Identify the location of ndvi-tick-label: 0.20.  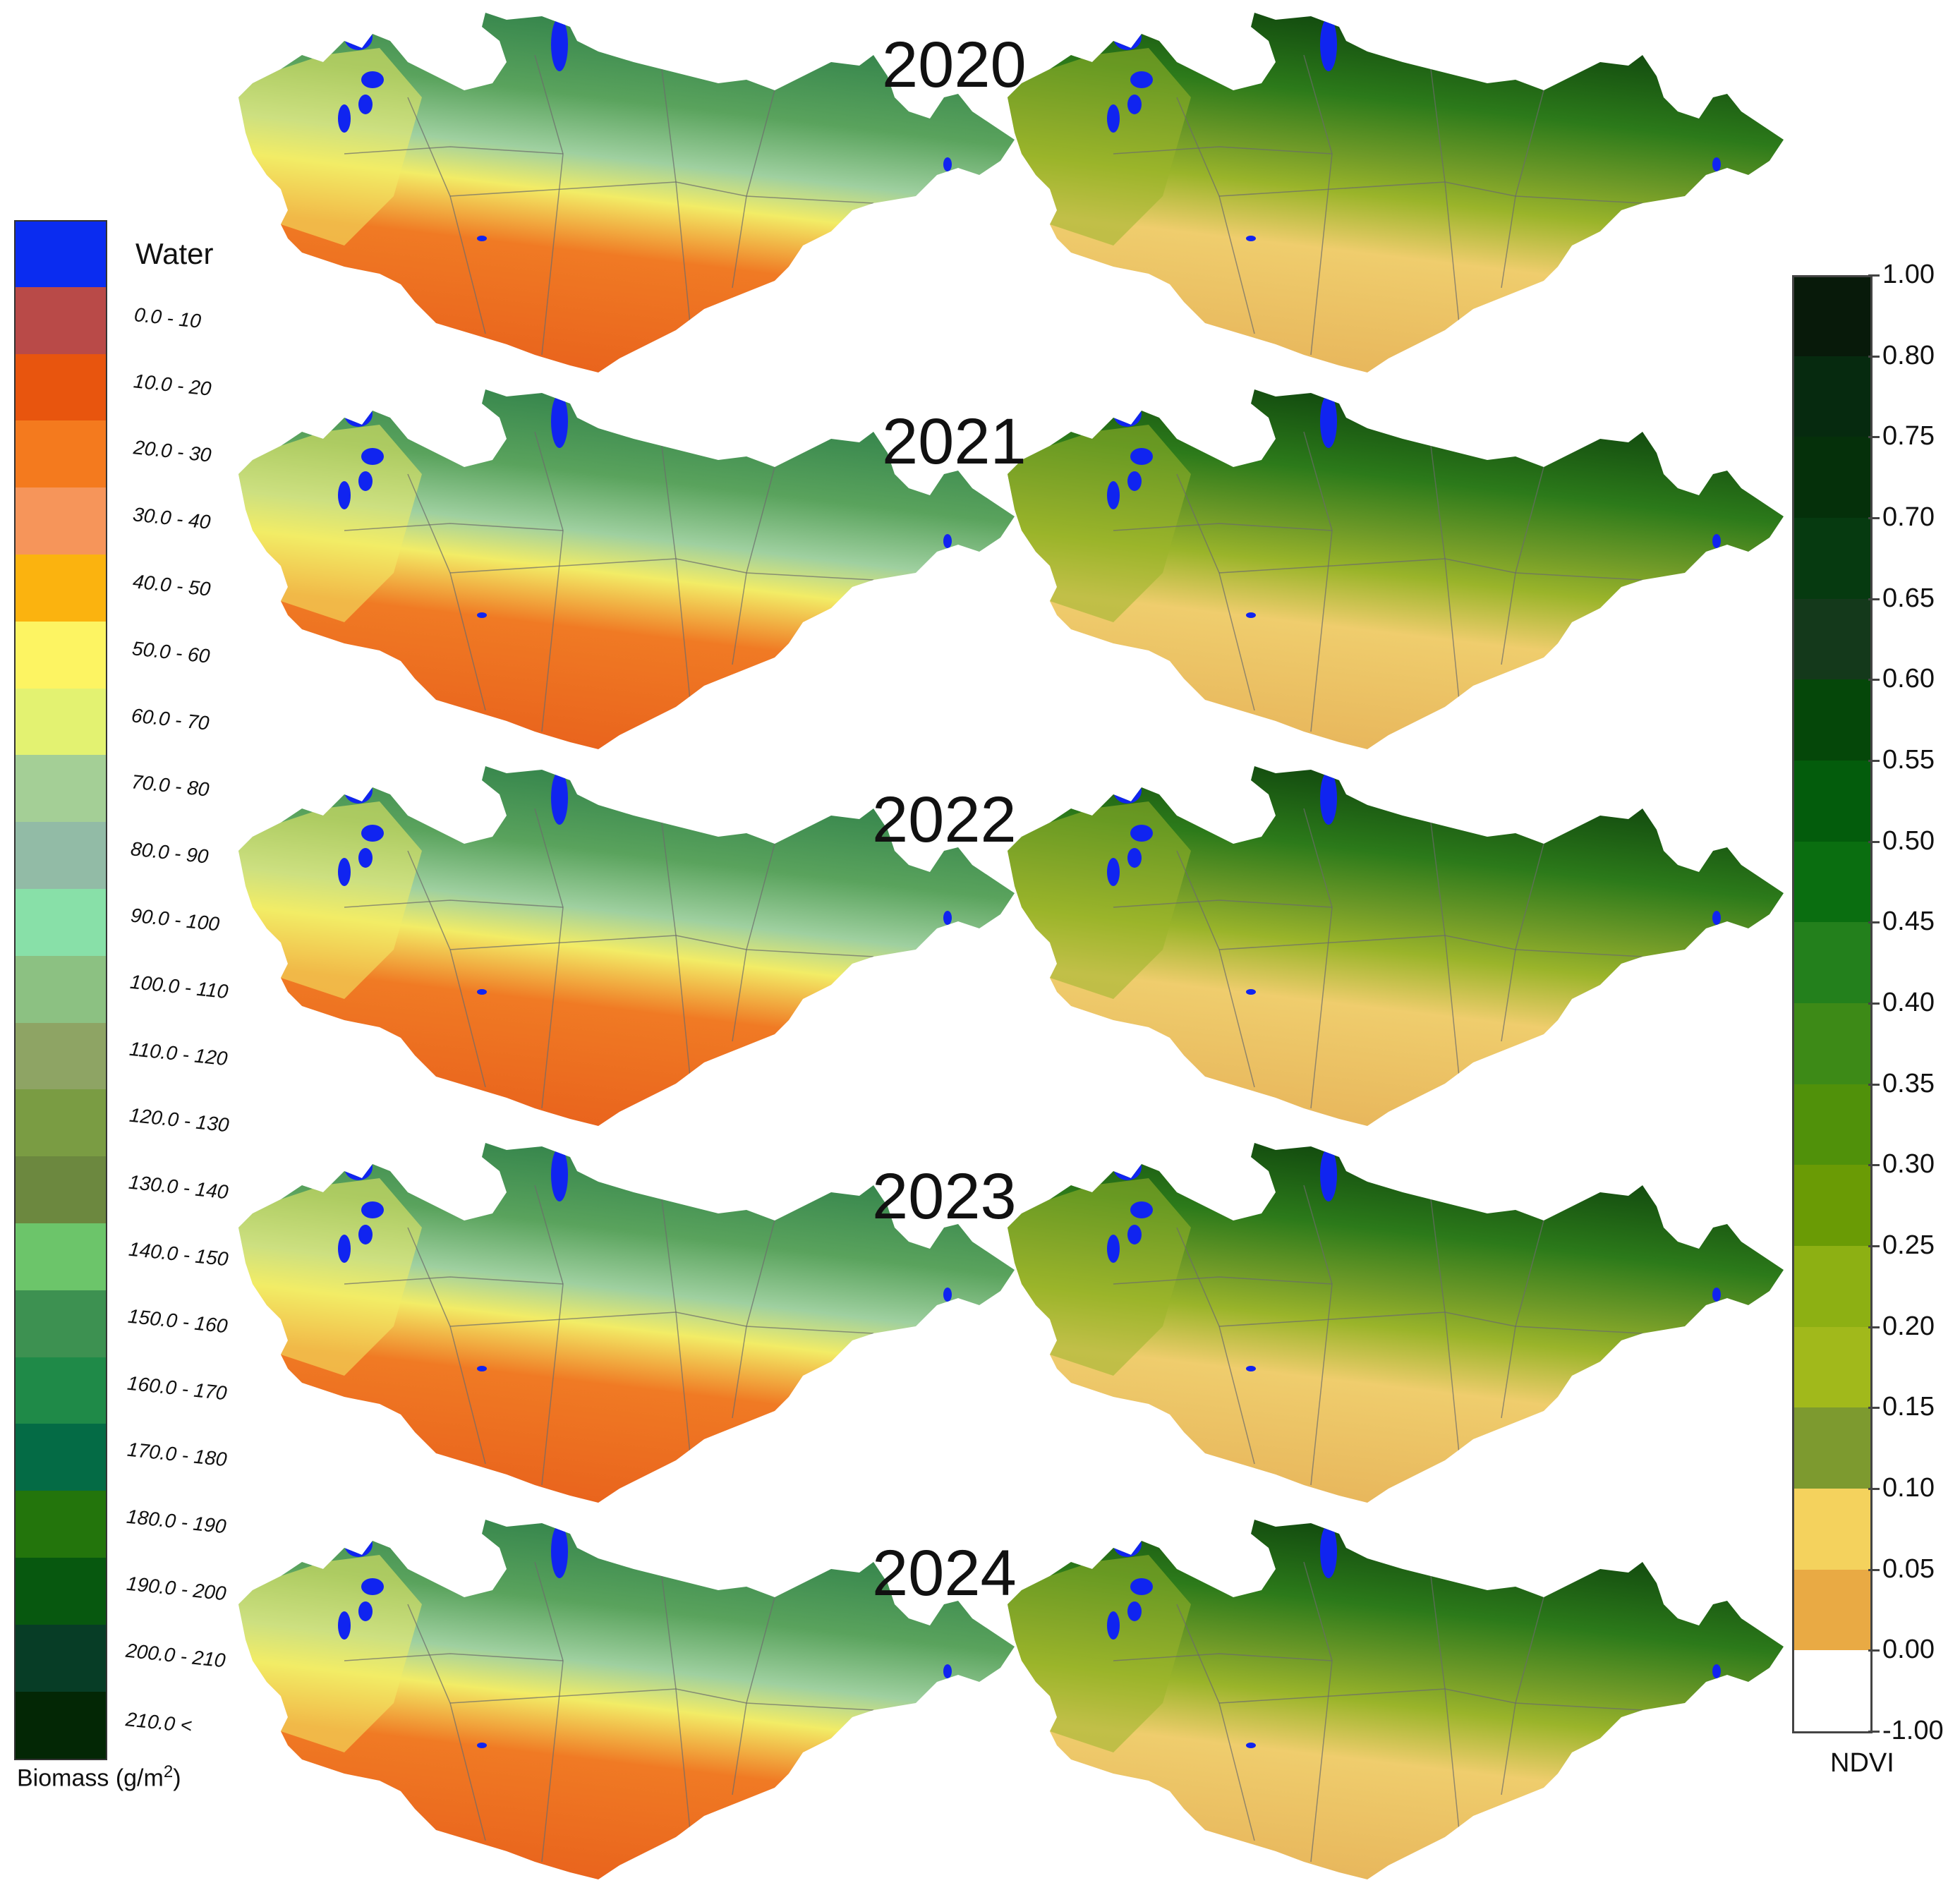
(1908, 1326).